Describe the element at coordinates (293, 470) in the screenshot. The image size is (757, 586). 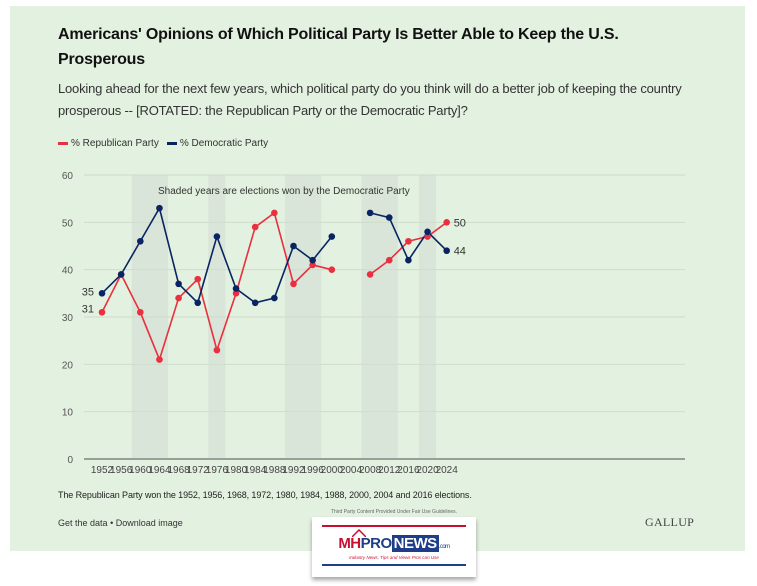
I see `x-tick-label: 1992` at that location.